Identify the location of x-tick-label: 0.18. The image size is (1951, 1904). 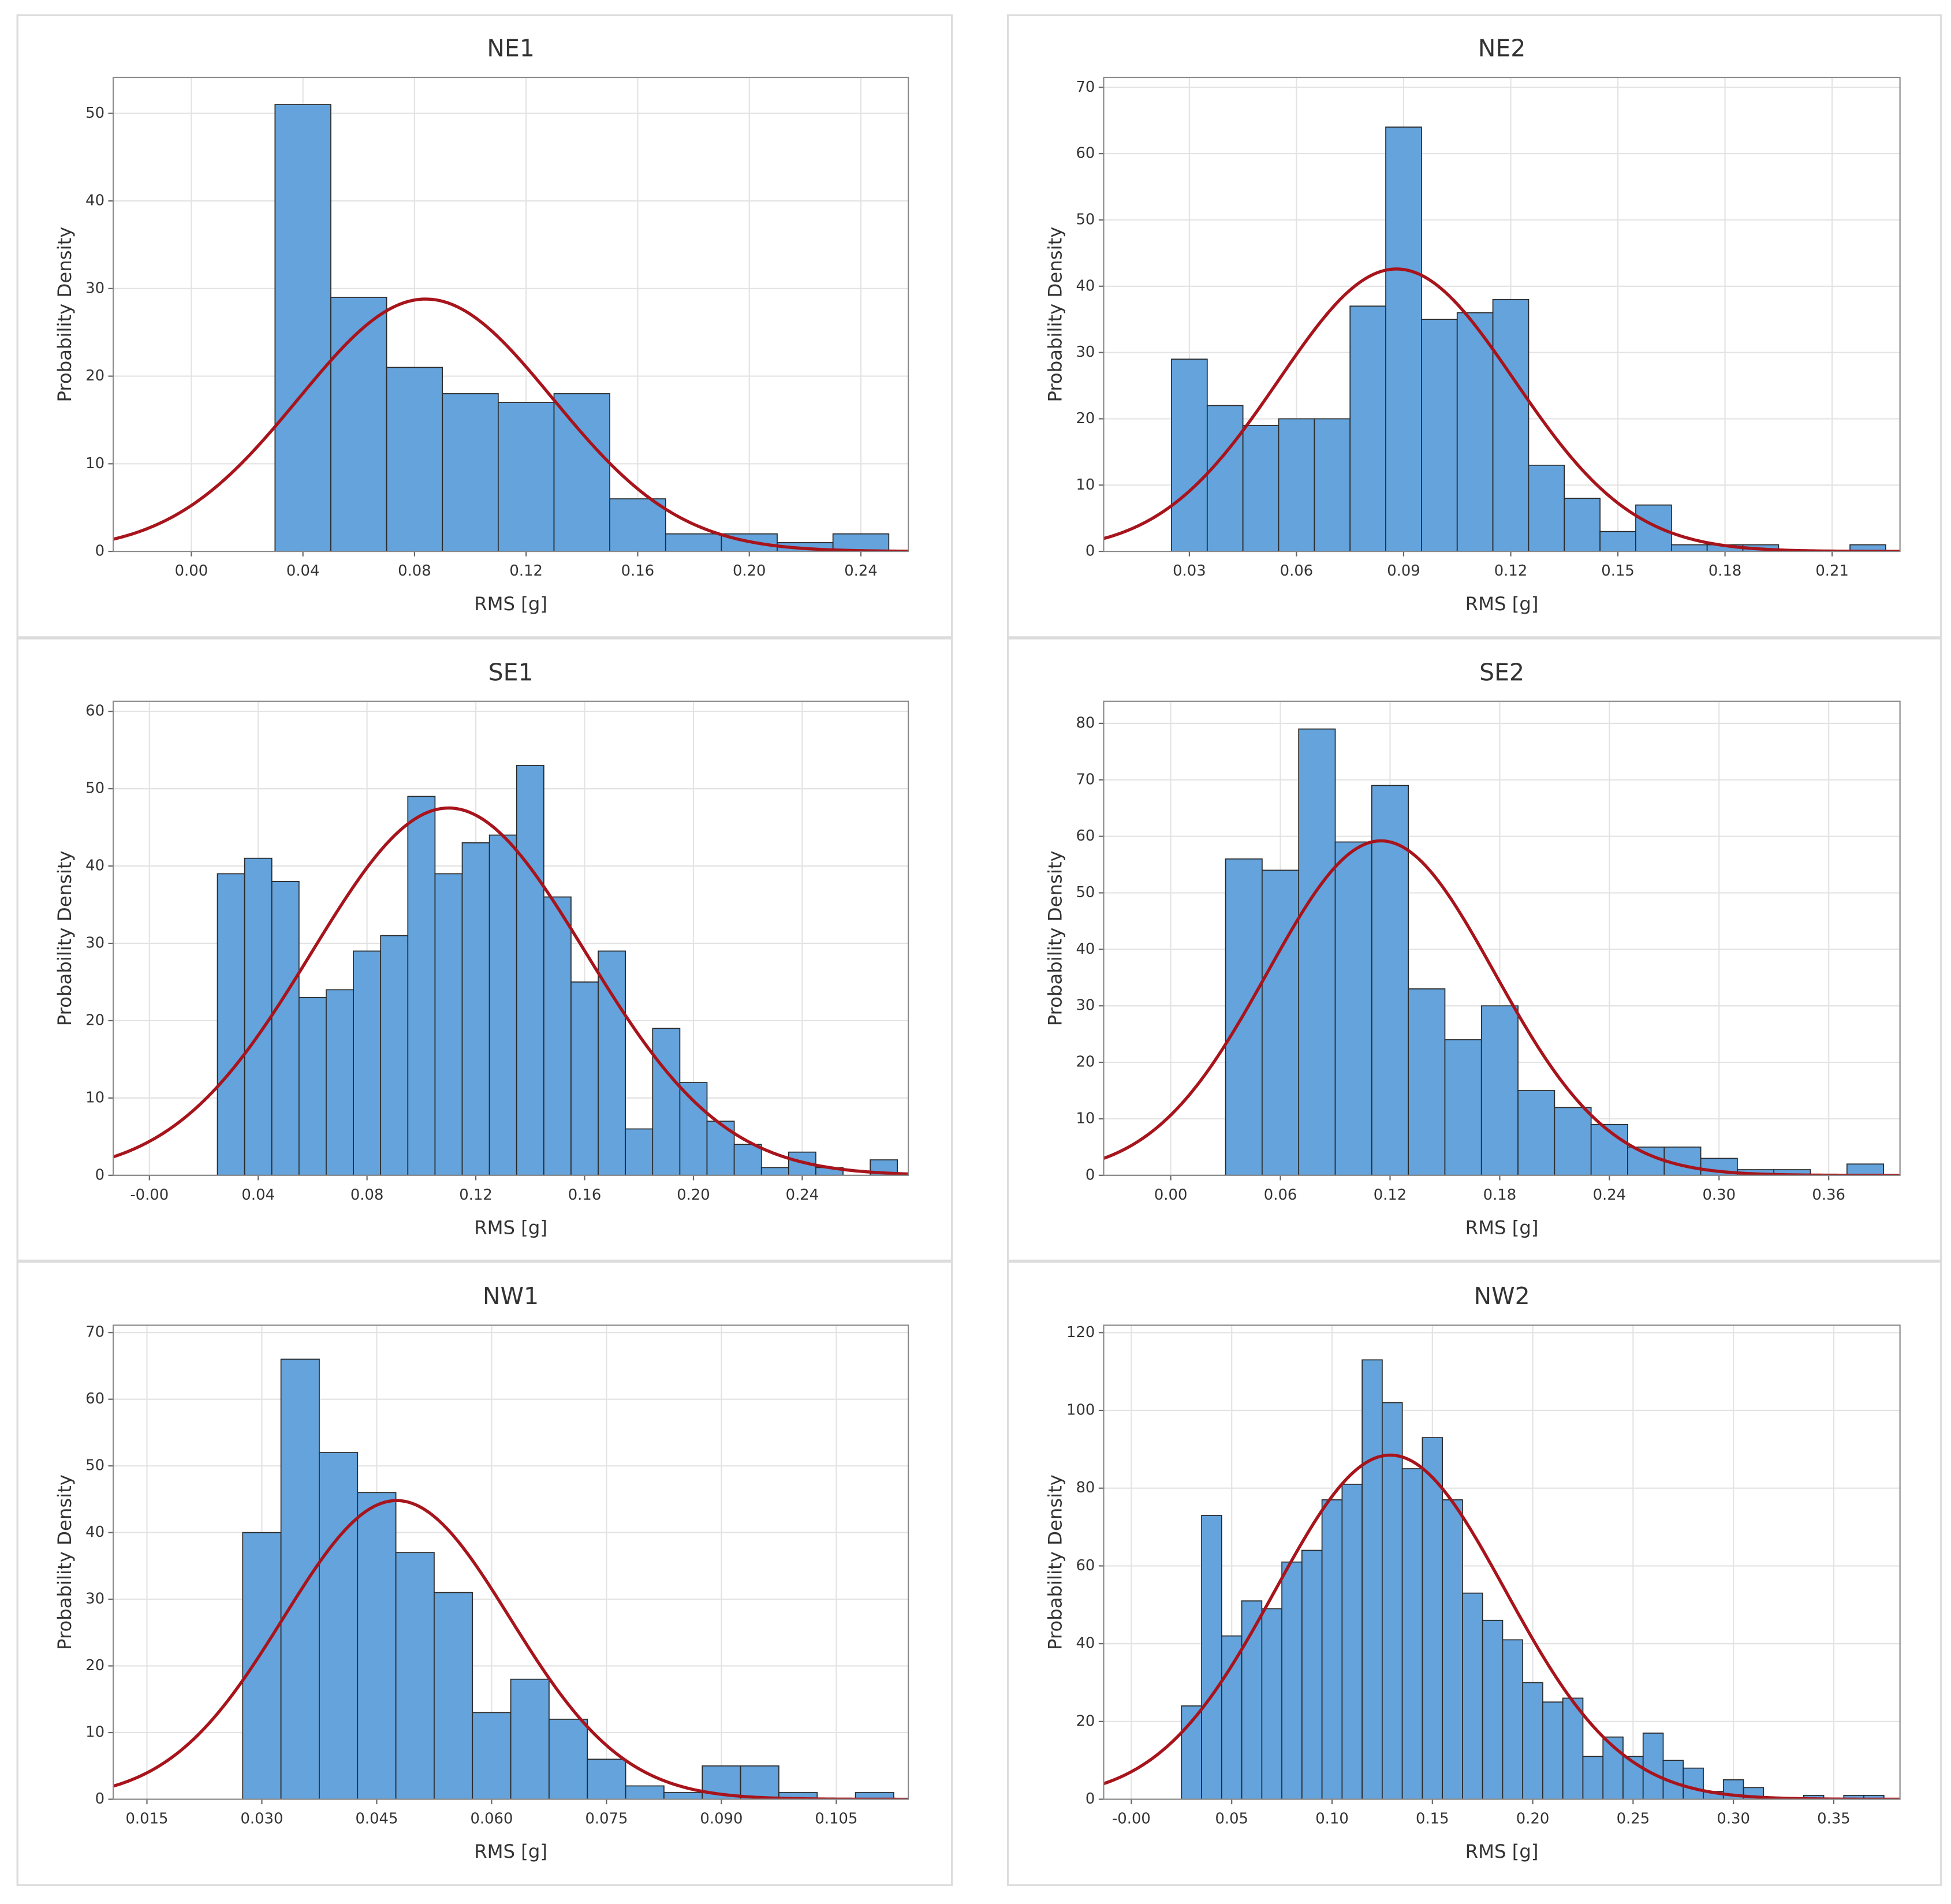
(1725, 571).